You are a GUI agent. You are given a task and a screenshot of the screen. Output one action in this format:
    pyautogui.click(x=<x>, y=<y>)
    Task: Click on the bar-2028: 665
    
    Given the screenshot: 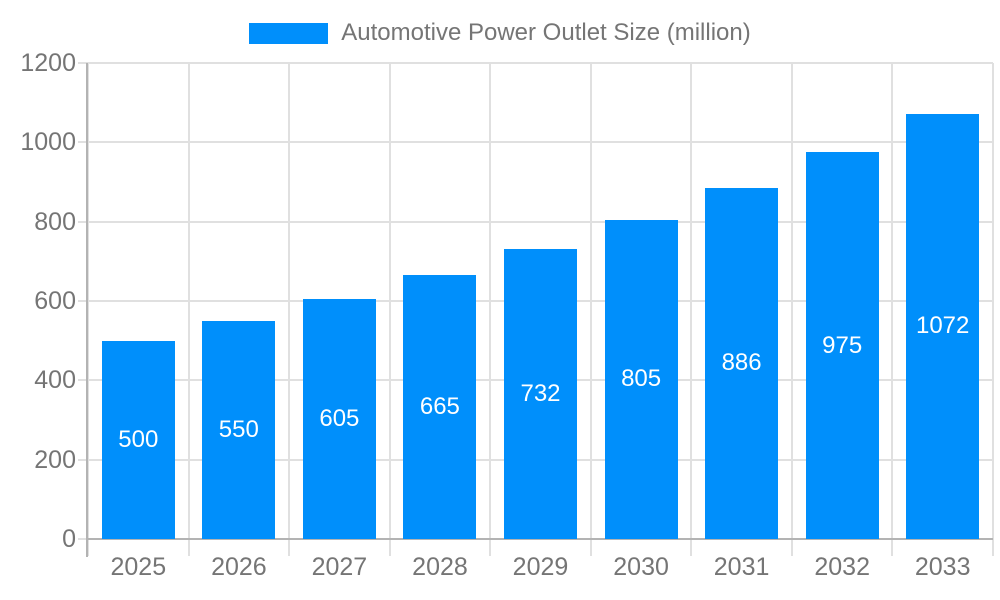 What is the action you would take?
    pyautogui.click(x=440, y=407)
    